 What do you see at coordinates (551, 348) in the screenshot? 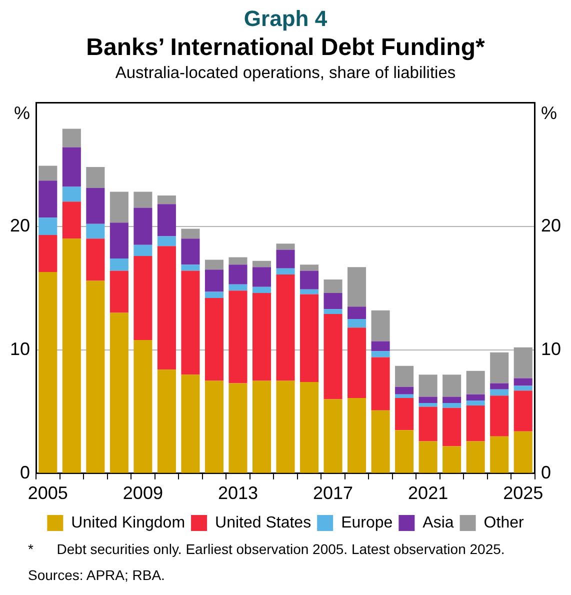
I see `y2-tick-label: 10` at bounding box center [551, 348].